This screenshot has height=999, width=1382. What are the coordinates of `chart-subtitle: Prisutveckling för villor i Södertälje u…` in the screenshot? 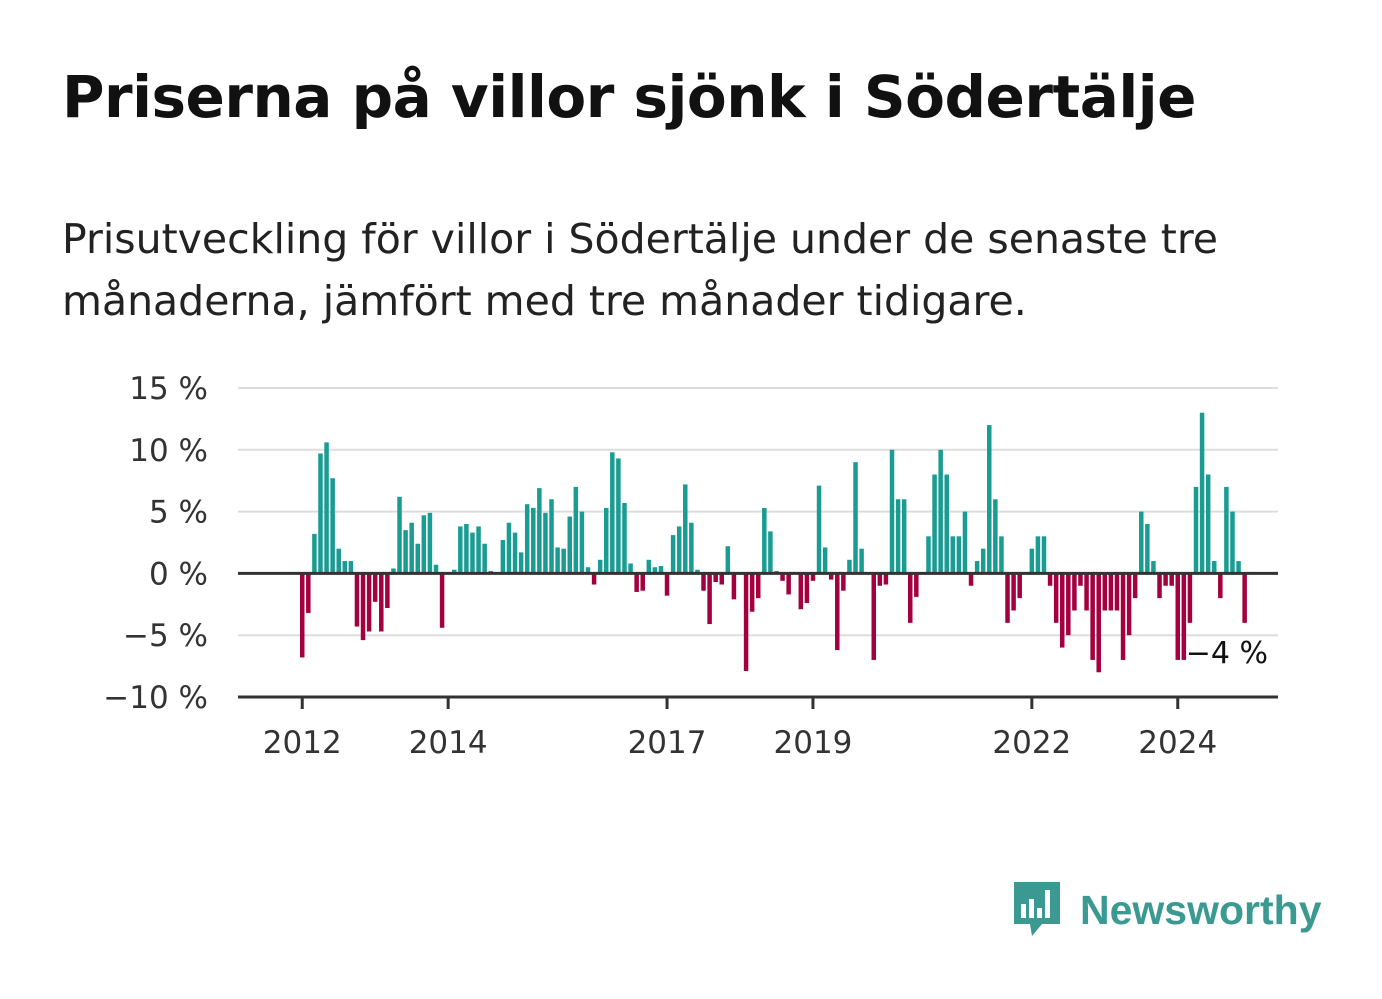 It's located at (640, 270).